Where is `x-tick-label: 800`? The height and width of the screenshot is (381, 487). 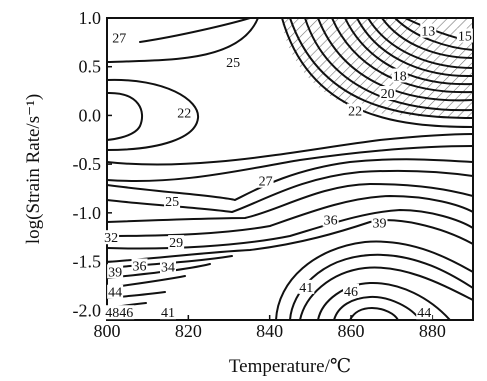 x-tick-label: 800 is located at coordinates (107, 331).